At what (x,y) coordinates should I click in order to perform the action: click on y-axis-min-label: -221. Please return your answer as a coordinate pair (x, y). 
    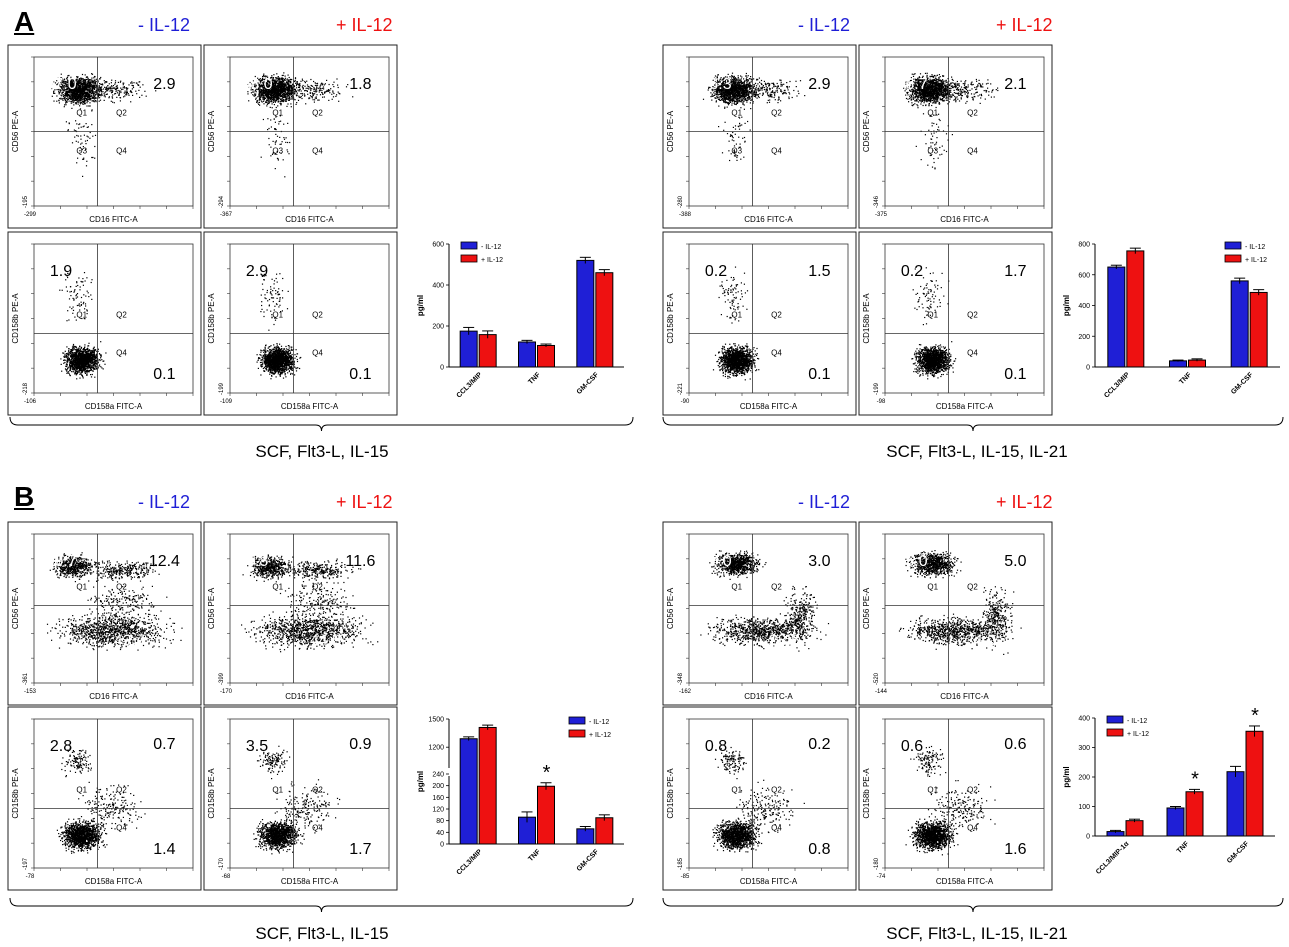
    Looking at the image, I should click on (681, 388).